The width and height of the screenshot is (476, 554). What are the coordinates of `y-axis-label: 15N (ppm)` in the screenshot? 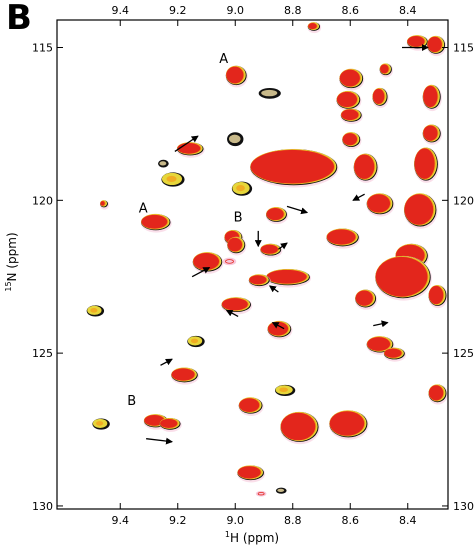 It's located at (11, 261).